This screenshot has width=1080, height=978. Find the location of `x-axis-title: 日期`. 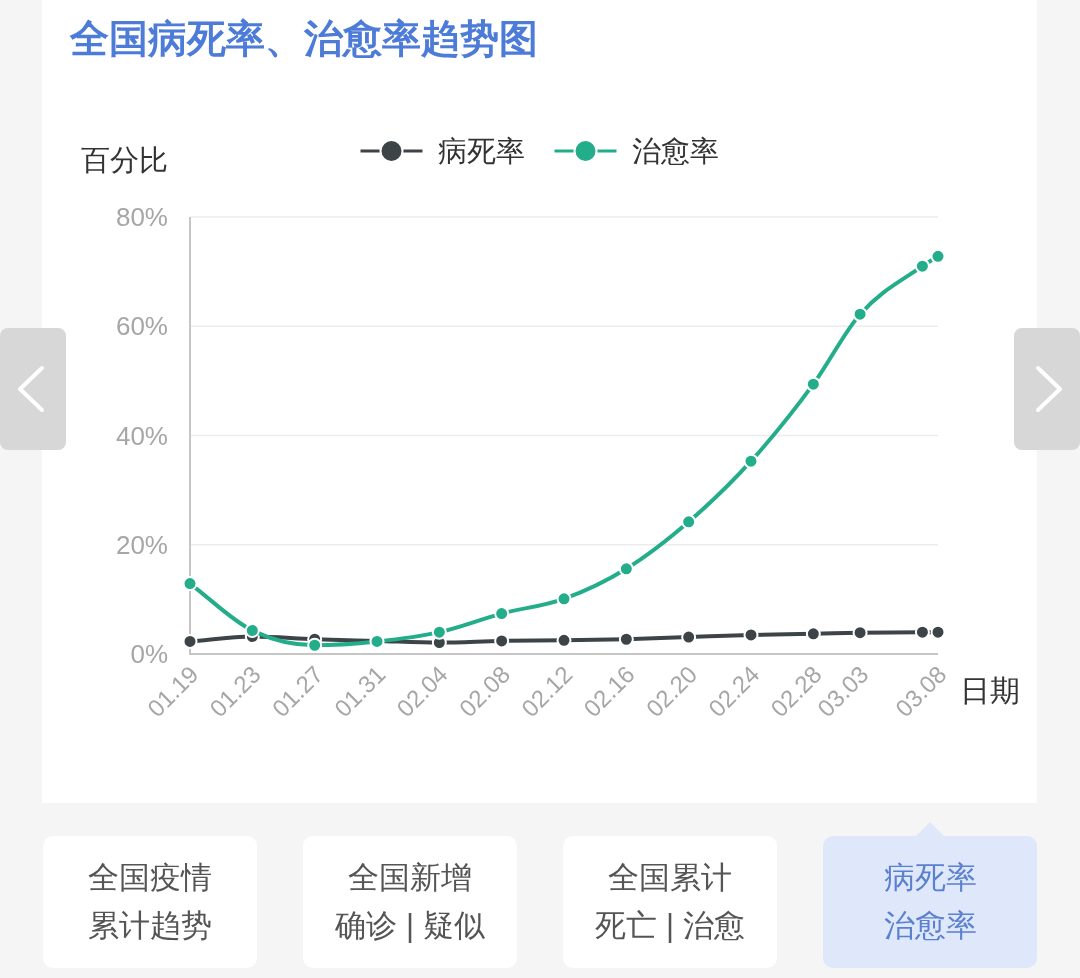

x-axis-title: 日期 is located at coordinates (990, 690).